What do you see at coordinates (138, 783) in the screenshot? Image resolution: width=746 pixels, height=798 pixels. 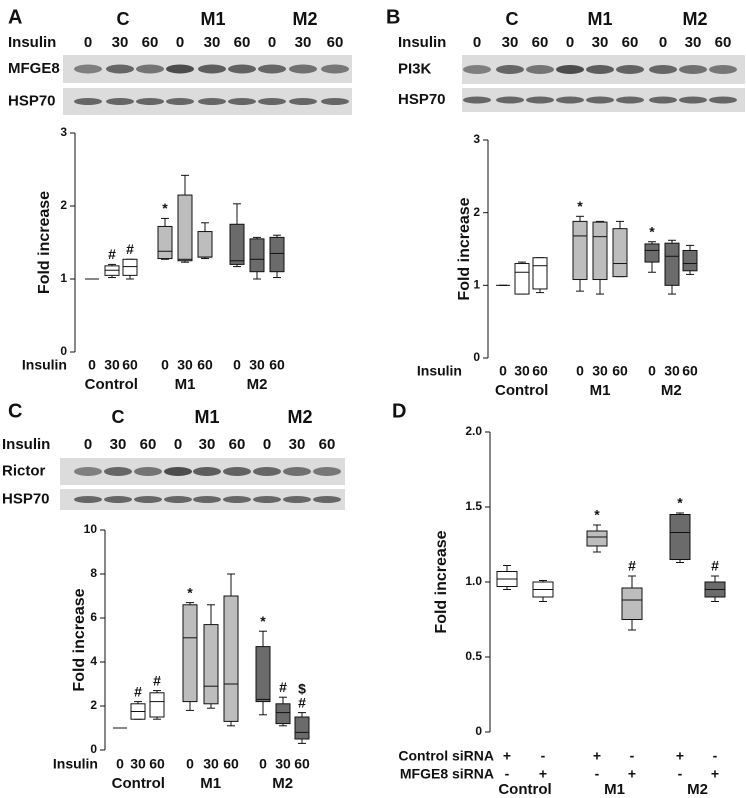 I see `group-name: Control` at bounding box center [138, 783].